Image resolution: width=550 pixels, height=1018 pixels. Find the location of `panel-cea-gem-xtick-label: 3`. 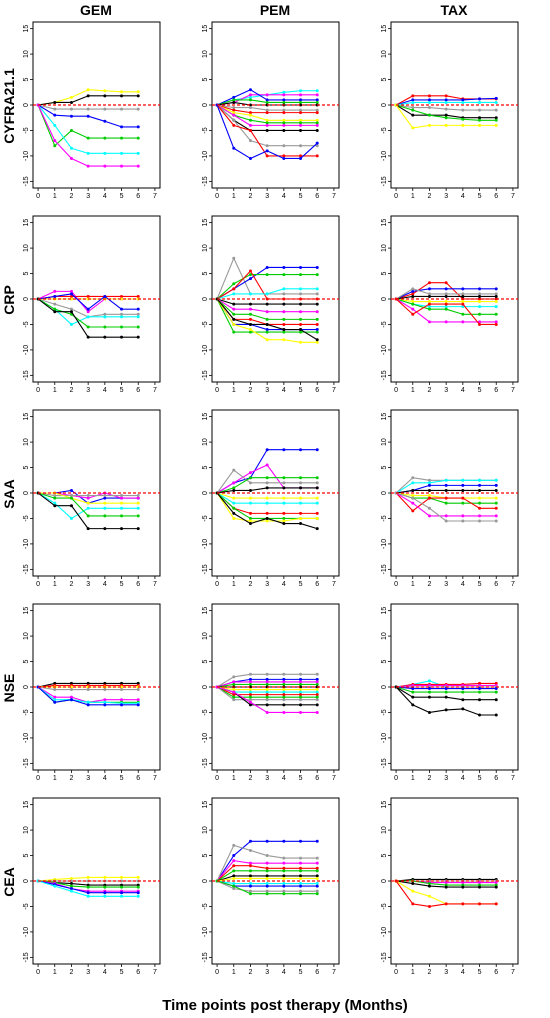

panel-cea-gem-xtick-label: 3 is located at coordinates (88, 972).